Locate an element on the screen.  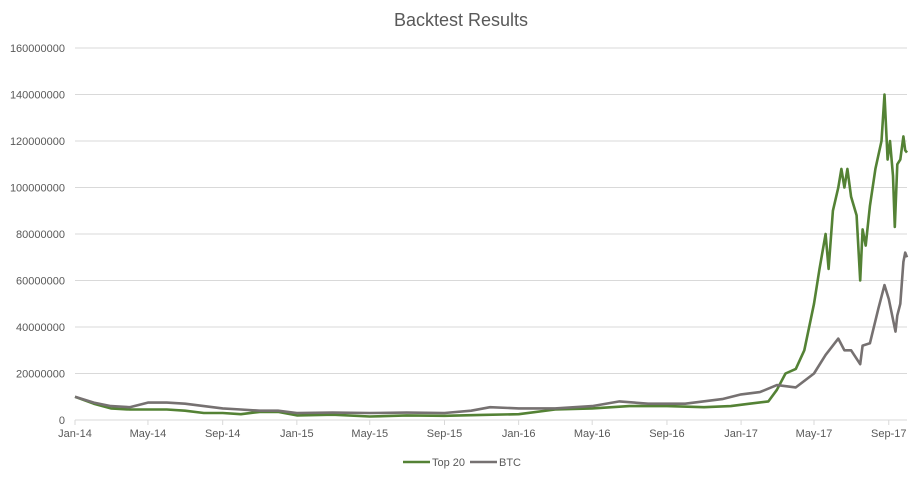
x-tick-label: Sep-15 is located at coordinates (444, 434).